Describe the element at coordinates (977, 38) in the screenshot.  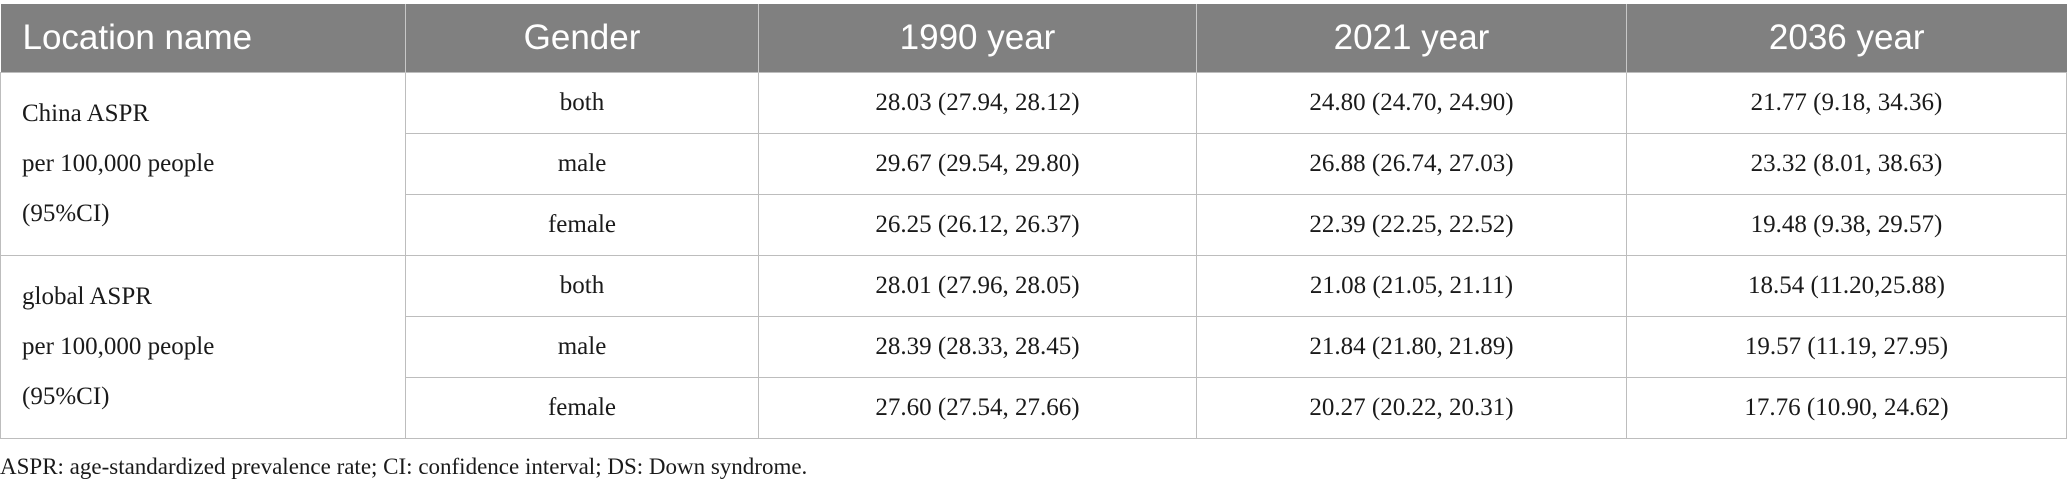
I see `header-1990-year: 1990 year` at that location.